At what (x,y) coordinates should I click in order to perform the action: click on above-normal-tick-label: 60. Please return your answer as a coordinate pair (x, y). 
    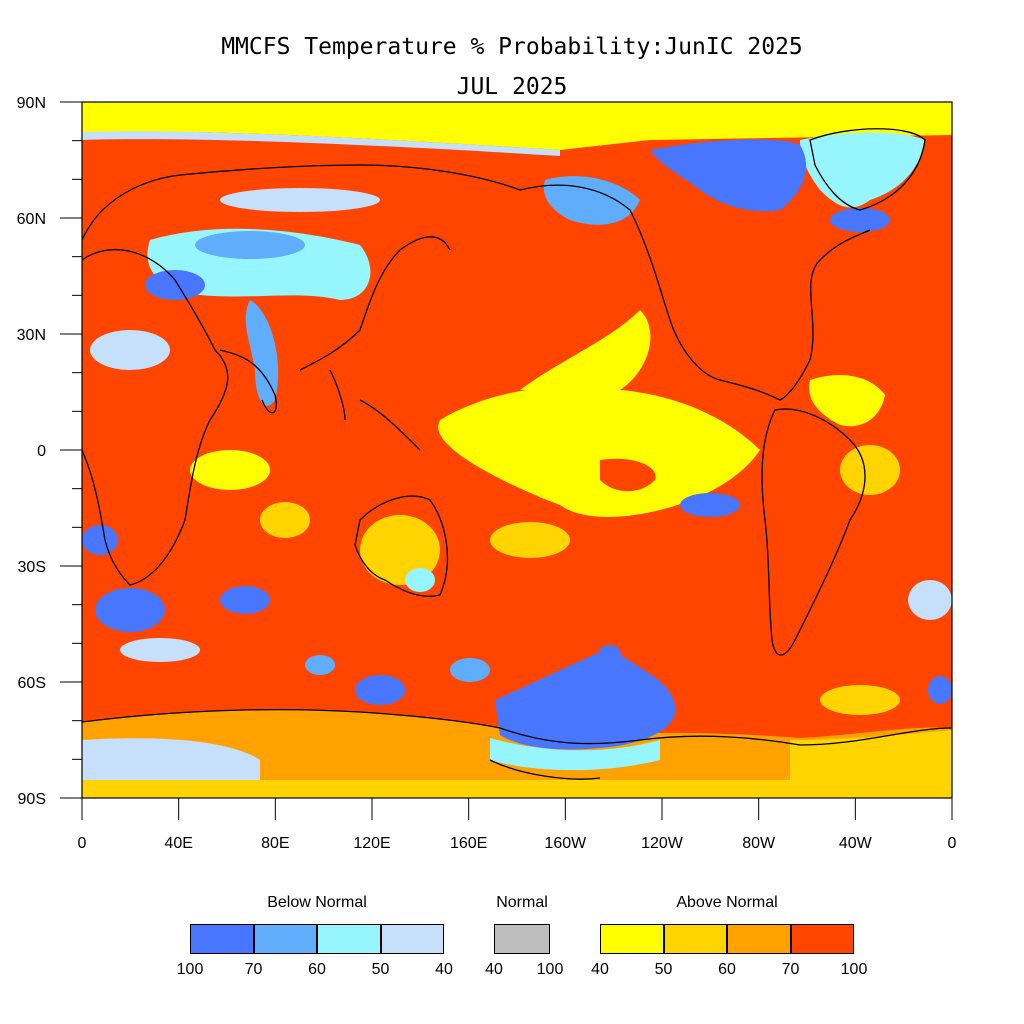
    Looking at the image, I should click on (727, 969).